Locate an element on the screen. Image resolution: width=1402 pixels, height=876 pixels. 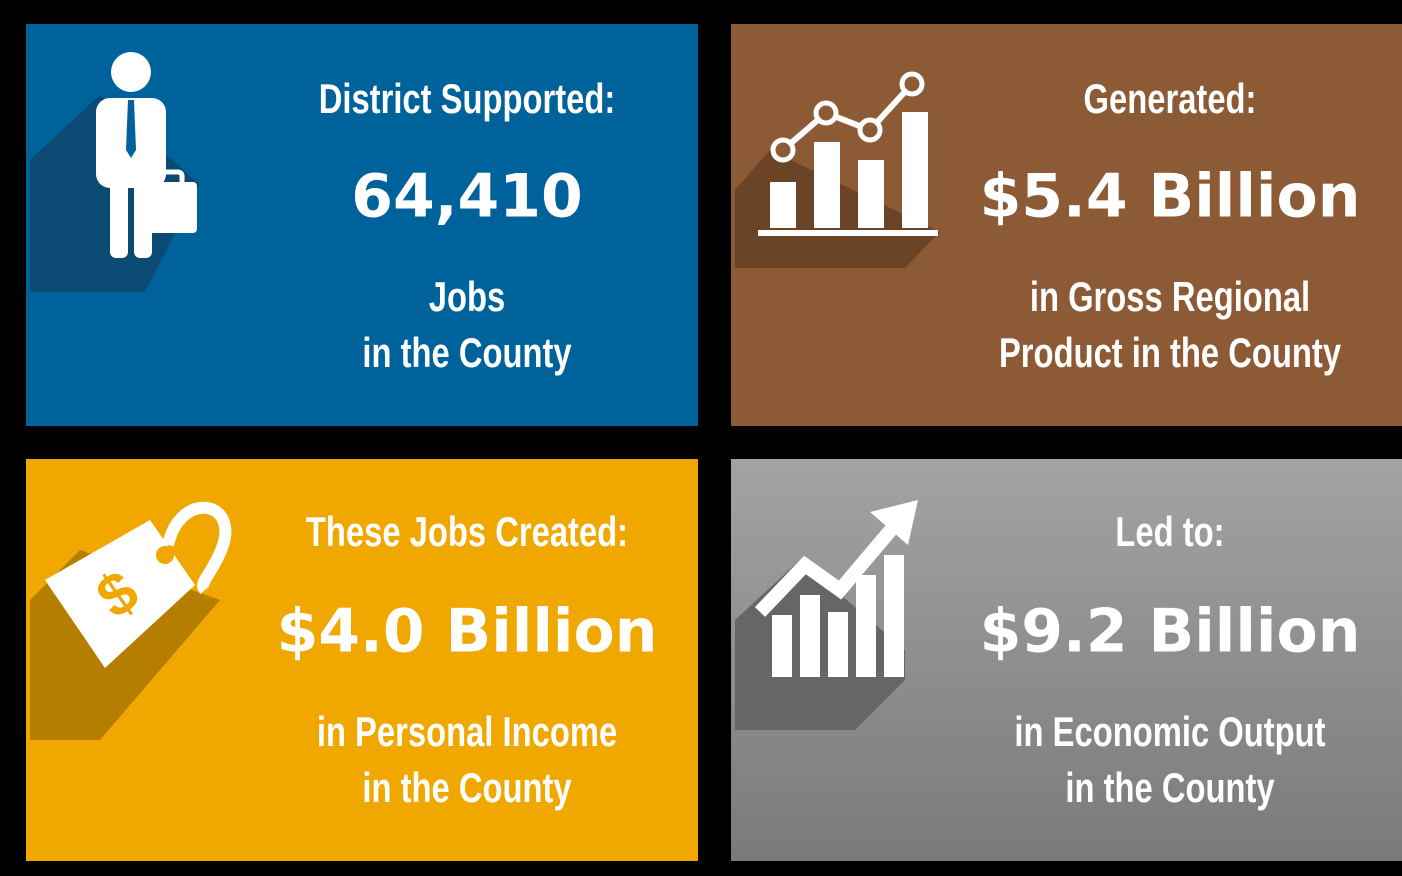
figure: $5.4 Billion is located at coordinates (1170, 197).